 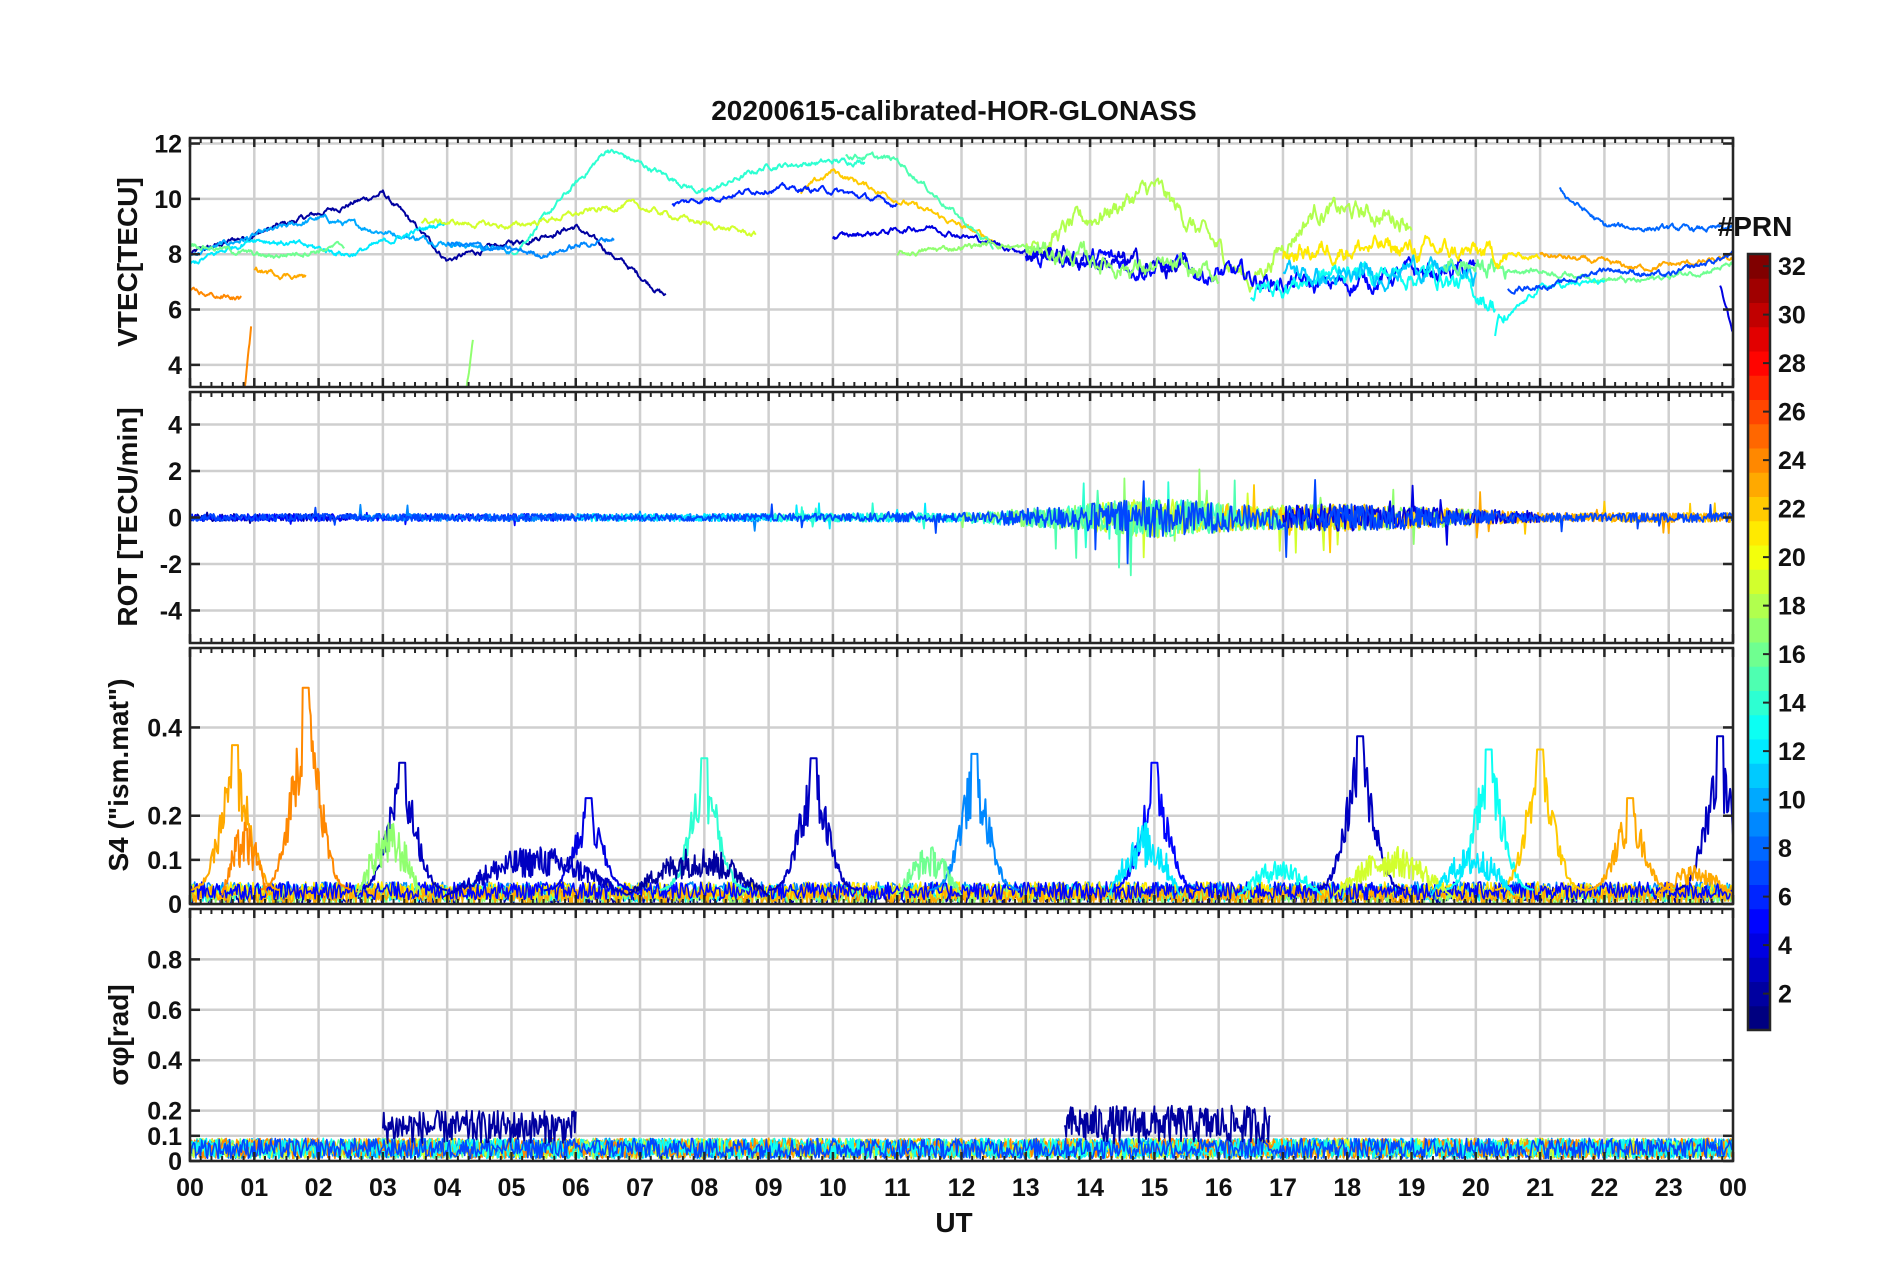 I want to click on colorbar-tick-label: 4, so click(x=1785, y=946).